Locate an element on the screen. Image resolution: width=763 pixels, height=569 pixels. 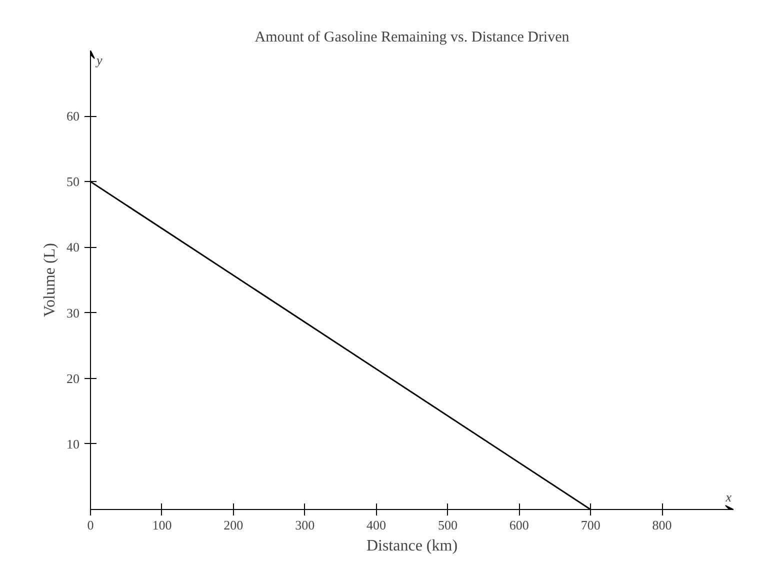
y-tick-label: 10 is located at coordinates (73, 444).